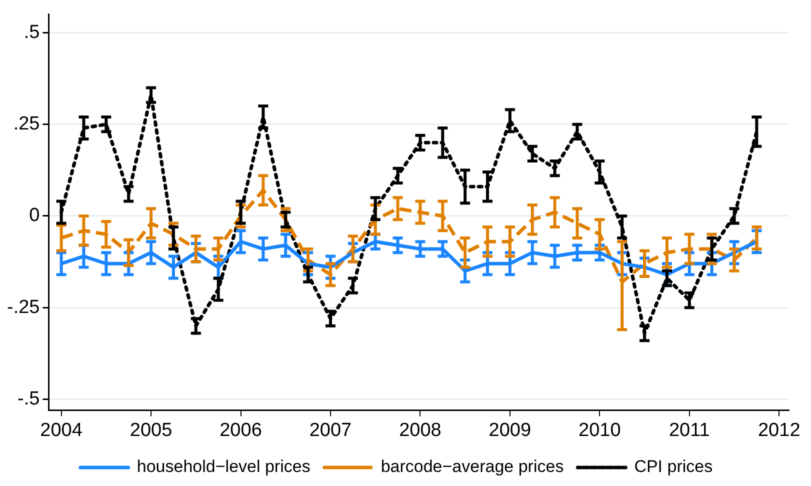 This screenshot has width=811, height=486. Describe the element at coordinates (779, 430) in the screenshot. I see `x-tick-label: 2012` at that location.